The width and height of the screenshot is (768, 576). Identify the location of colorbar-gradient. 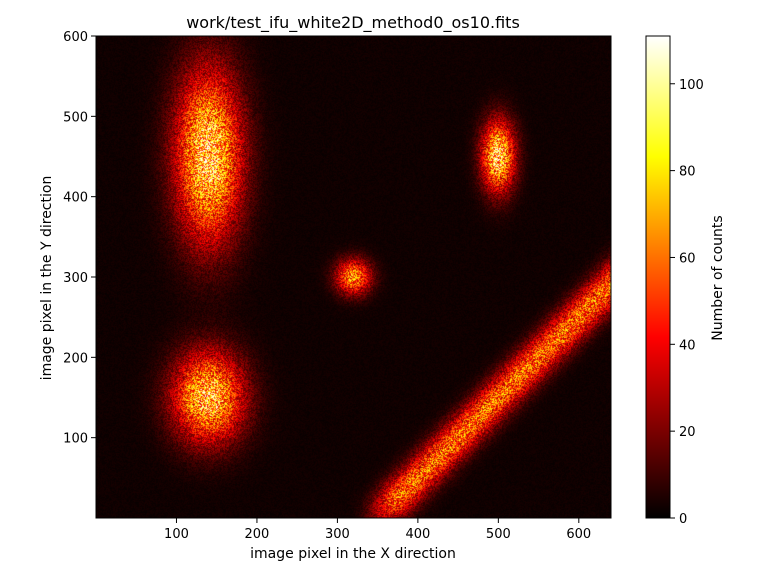
(658, 277).